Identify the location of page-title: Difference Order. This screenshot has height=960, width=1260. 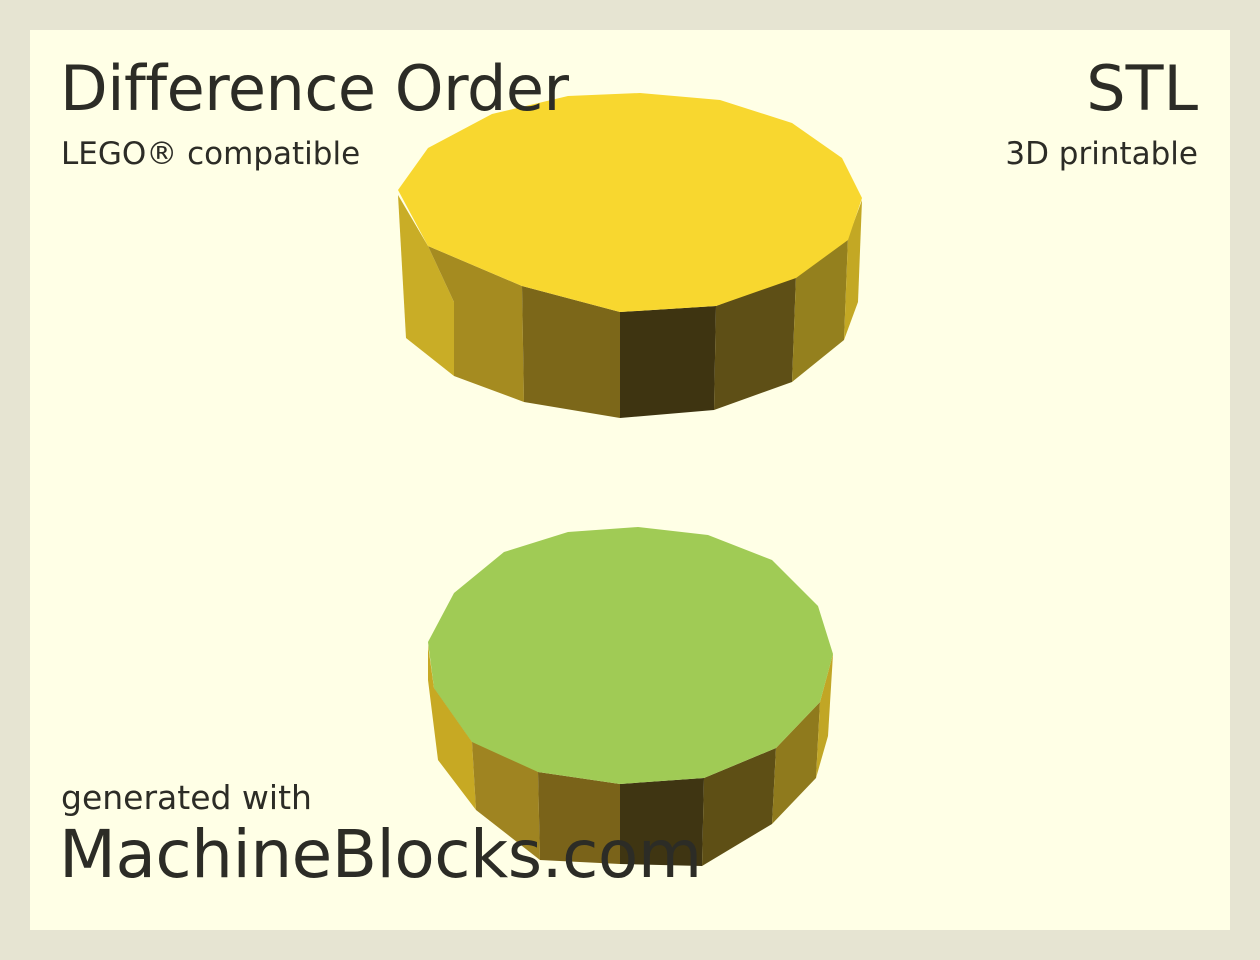
(314, 88).